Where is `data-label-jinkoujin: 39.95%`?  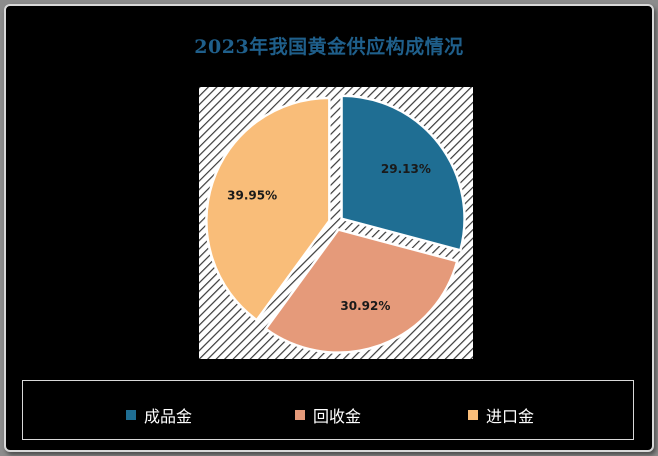 data-label-jinkoujin: 39.95% is located at coordinates (252, 196).